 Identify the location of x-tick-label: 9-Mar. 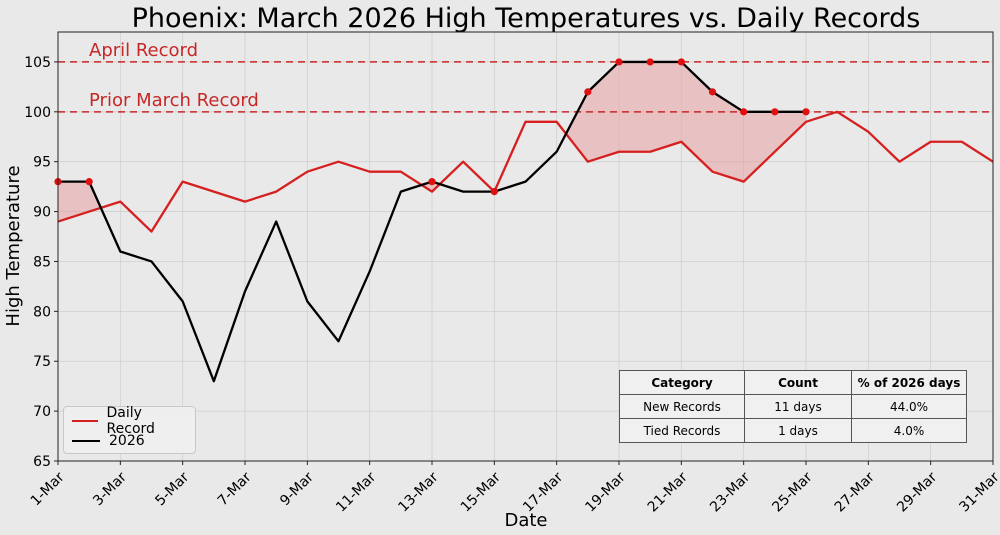
(297, 489).